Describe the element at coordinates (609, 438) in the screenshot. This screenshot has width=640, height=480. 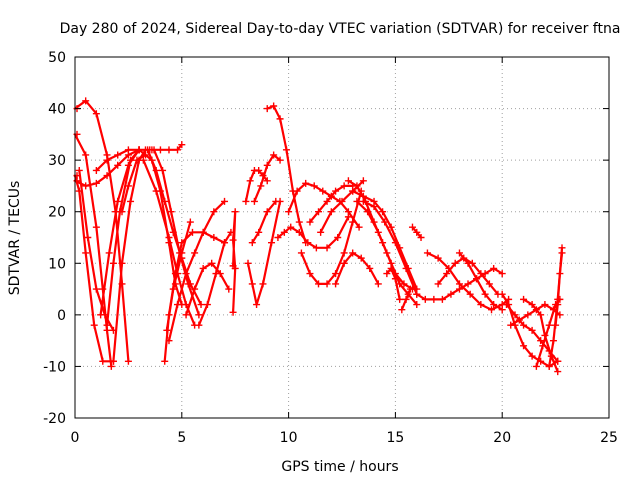
I see `x-tick-label: 25` at that location.